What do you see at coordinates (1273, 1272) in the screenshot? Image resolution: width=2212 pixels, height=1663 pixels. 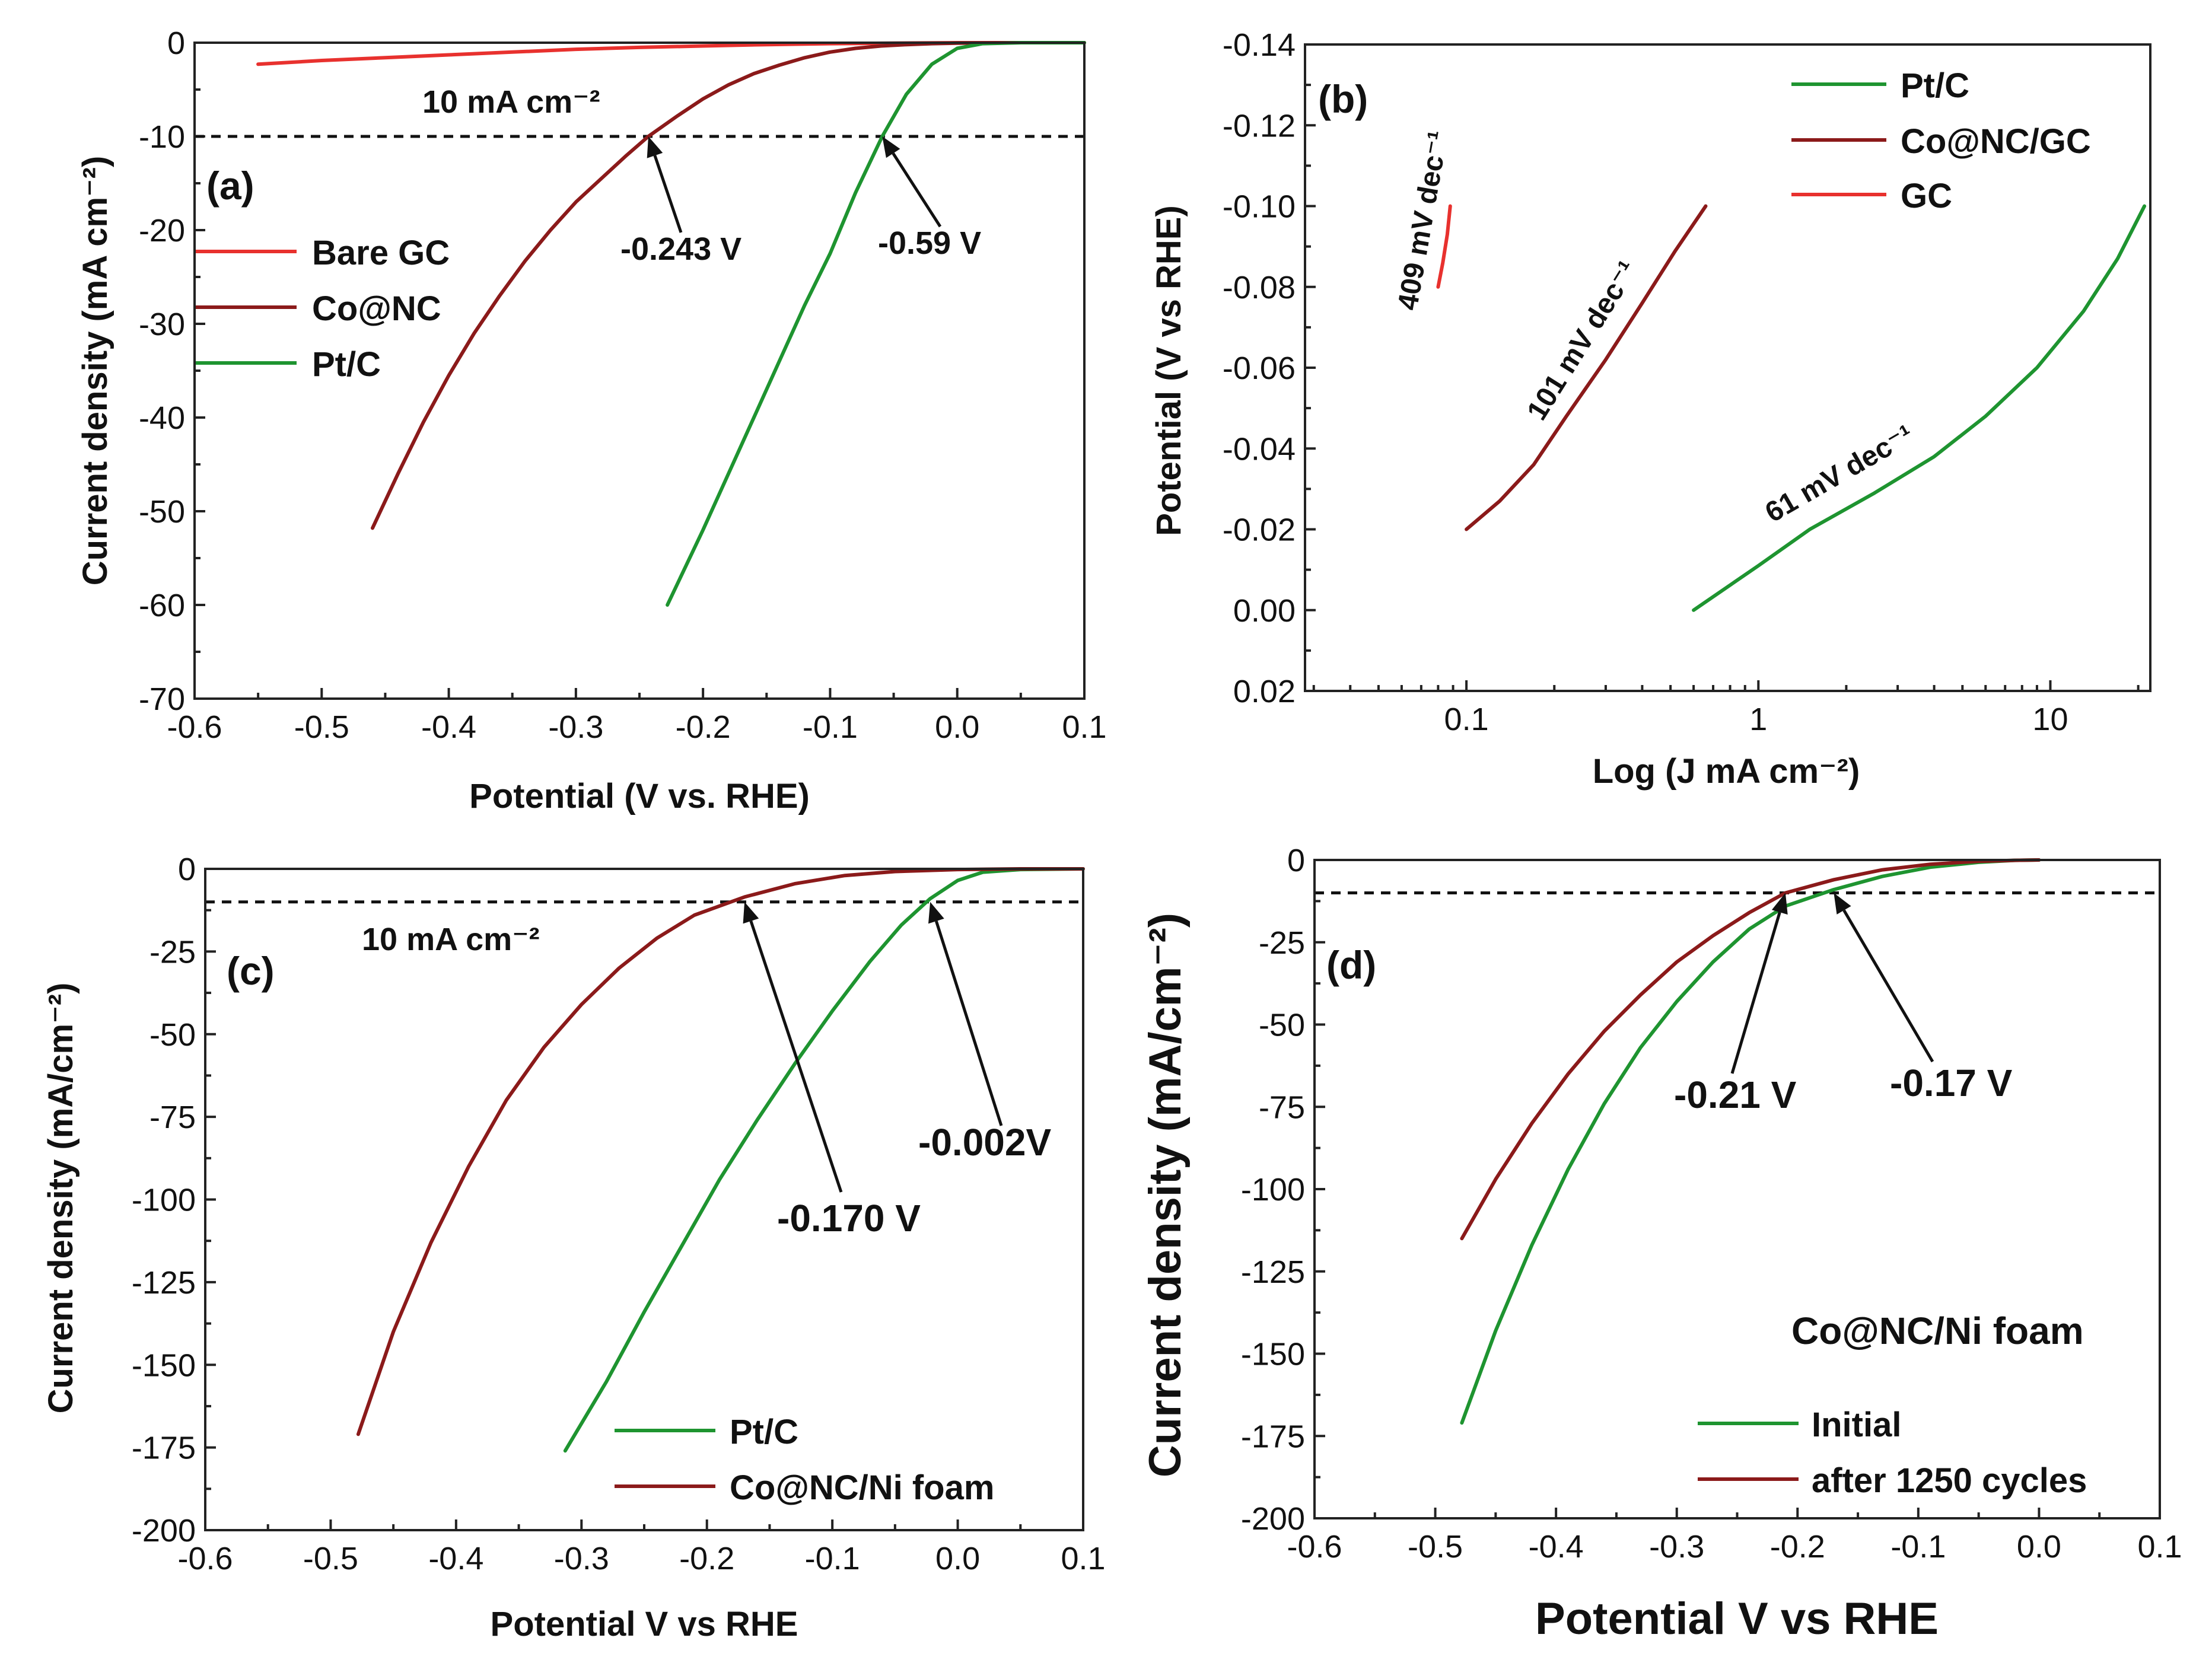 I see `panel-d-ytick-label: -125` at bounding box center [1273, 1272].